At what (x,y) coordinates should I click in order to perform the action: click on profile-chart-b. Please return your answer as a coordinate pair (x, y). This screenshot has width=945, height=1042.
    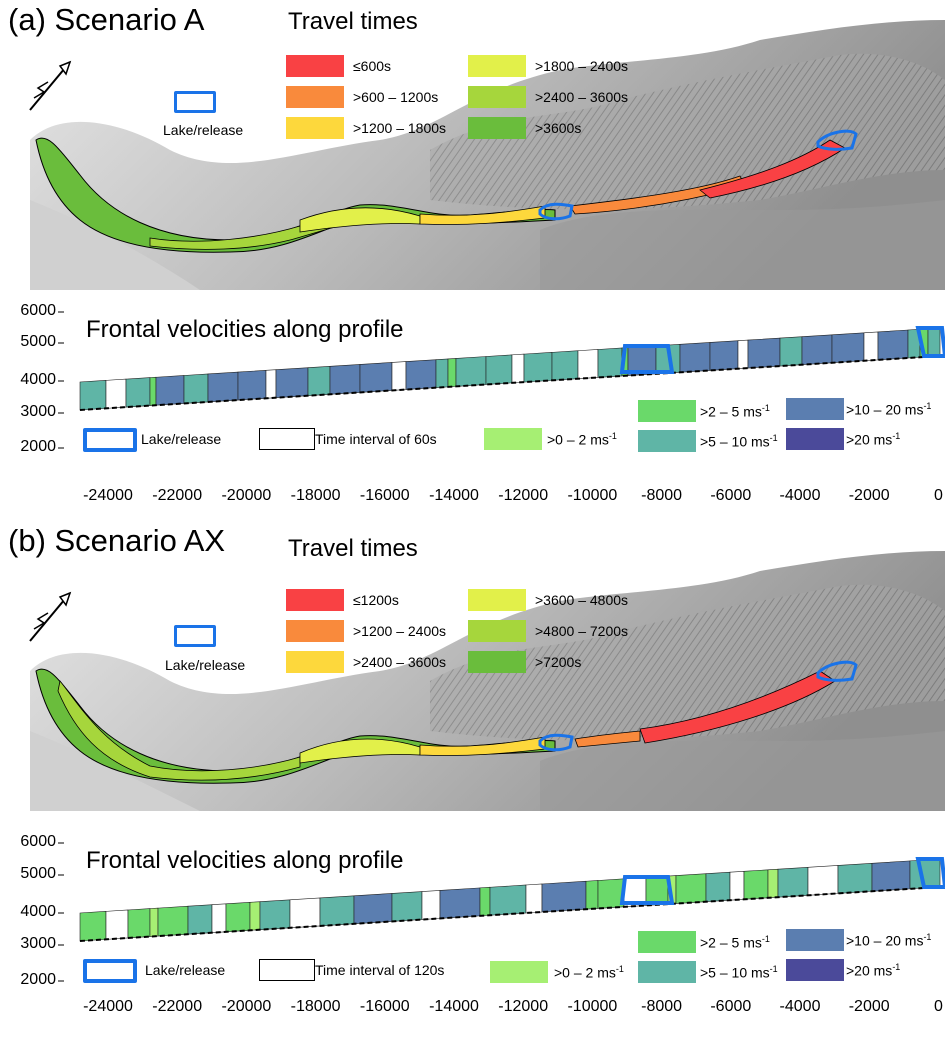
    Looking at the image, I should click on (501, 912).